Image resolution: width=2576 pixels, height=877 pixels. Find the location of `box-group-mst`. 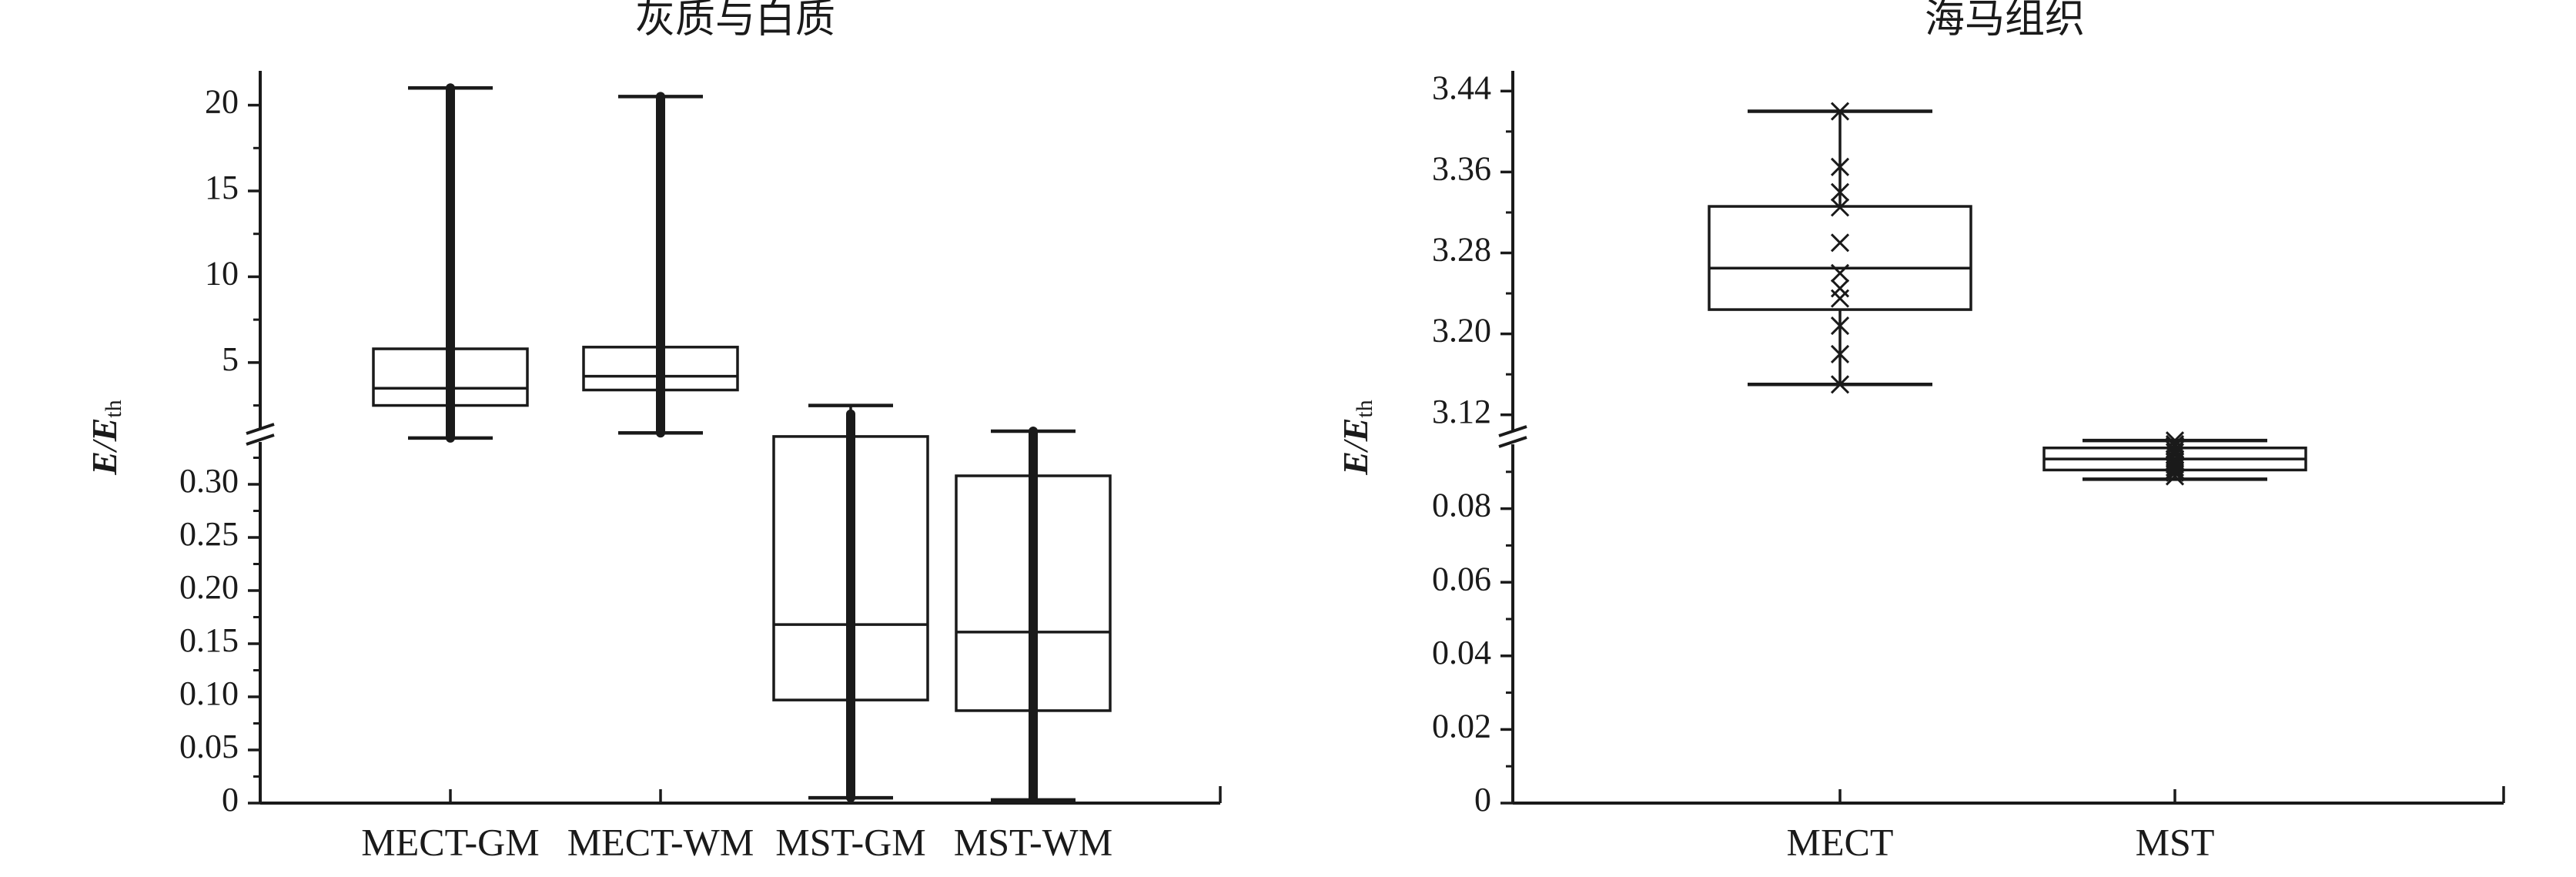

box-group-mst is located at coordinates (2174, 617).